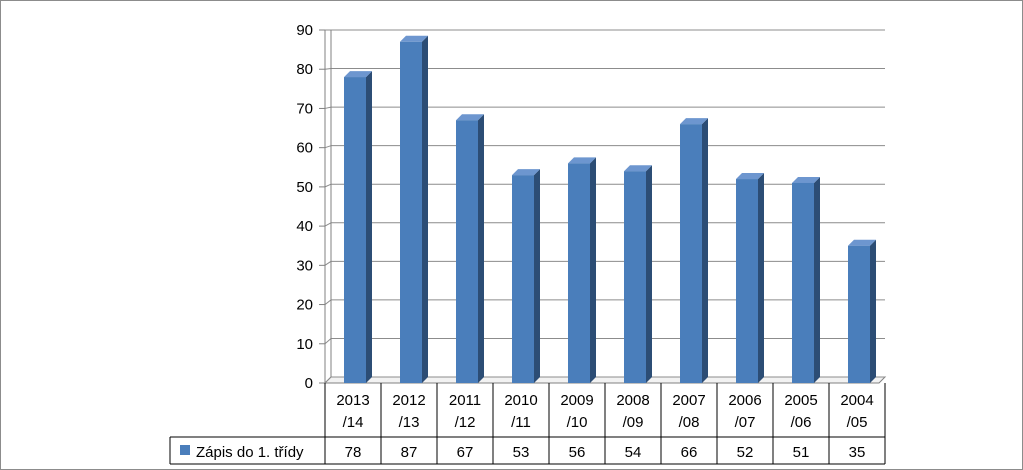  I want to click on y-tick-label: 60, so click(304, 148).